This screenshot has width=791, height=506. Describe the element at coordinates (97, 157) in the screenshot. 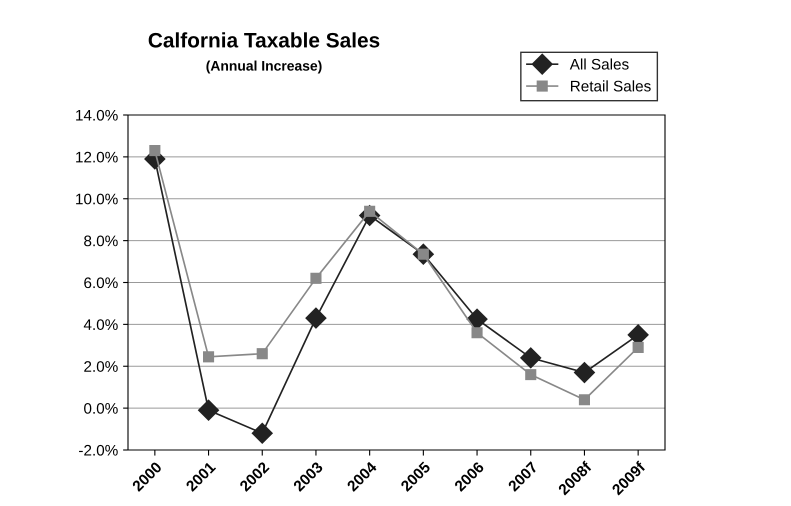

I see `y-tick-label: 12.0%` at that location.